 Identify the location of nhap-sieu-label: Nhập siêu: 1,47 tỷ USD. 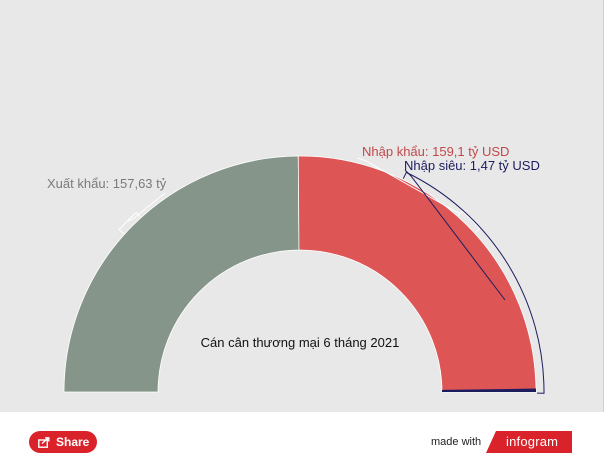
(472, 165).